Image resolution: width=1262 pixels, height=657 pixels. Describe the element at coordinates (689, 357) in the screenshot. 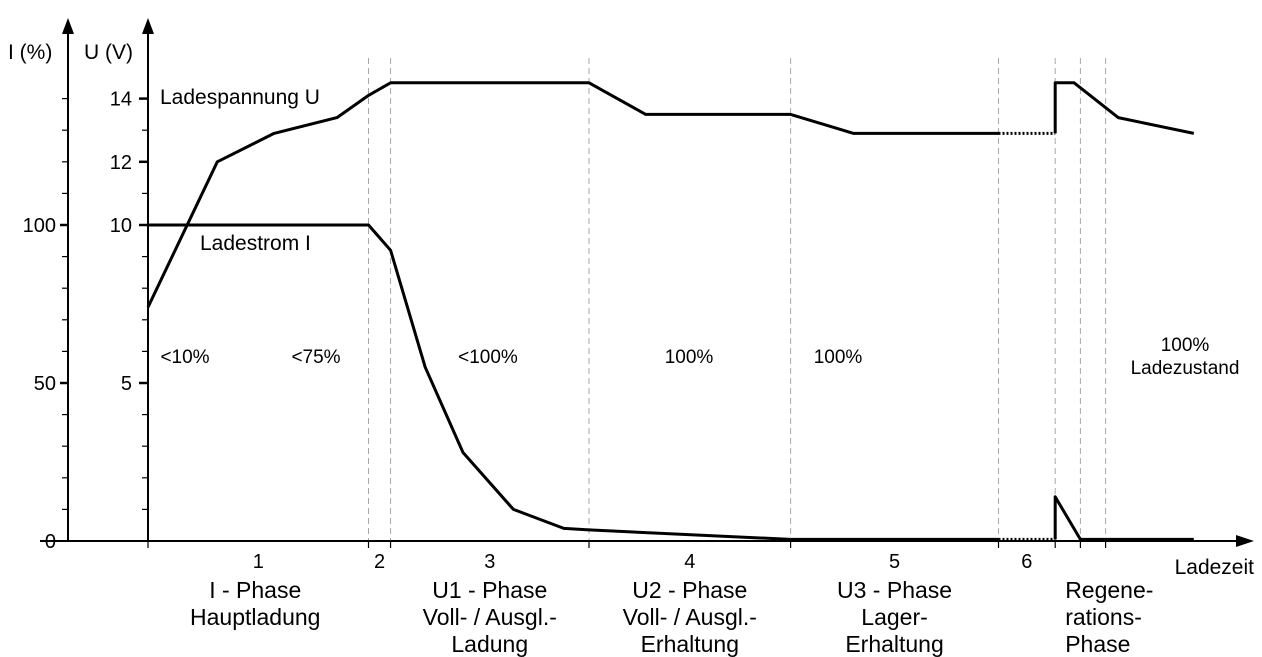

I see `charge-state-4-1: 100%` at that location.